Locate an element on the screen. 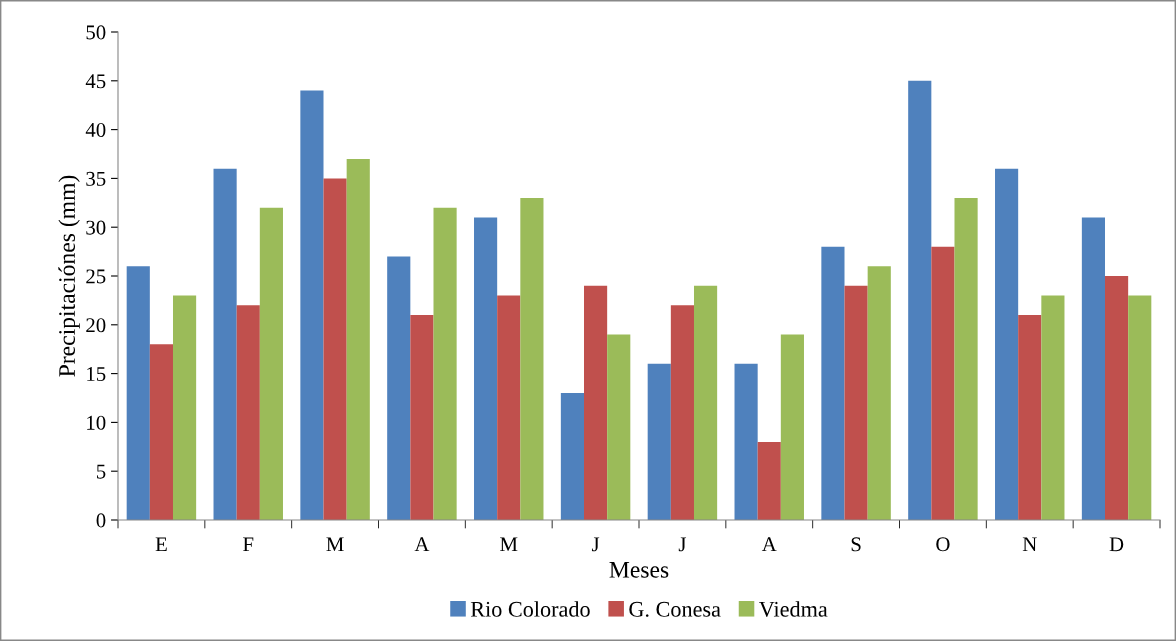 The image size is (1176, 641). x-tick-label: F is located at coordinates (248, 544).